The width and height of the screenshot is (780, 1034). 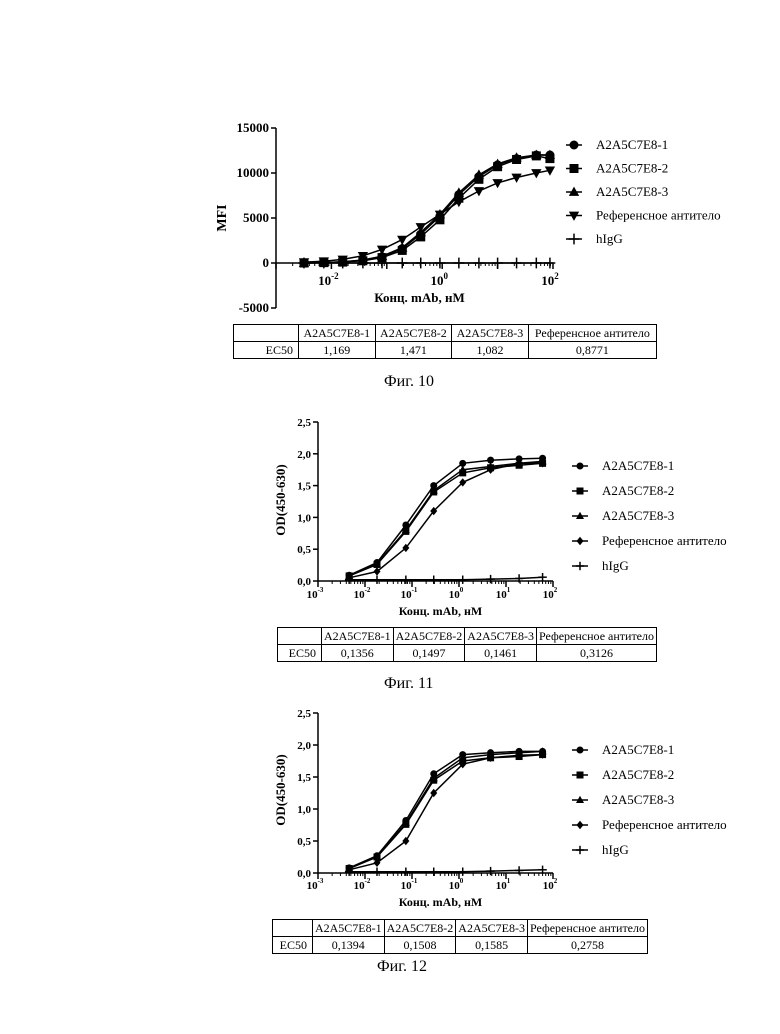 I want to click on figure-caption: Фиг. 10, so click(x=409, y=382).